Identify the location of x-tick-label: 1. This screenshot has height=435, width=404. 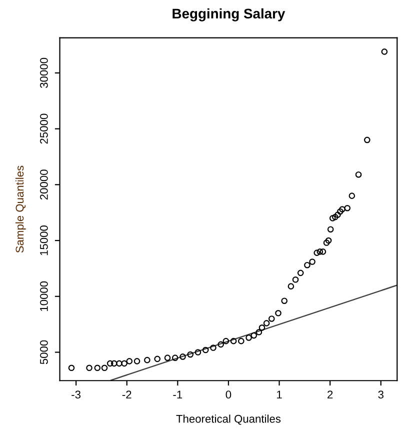
(279, 394).